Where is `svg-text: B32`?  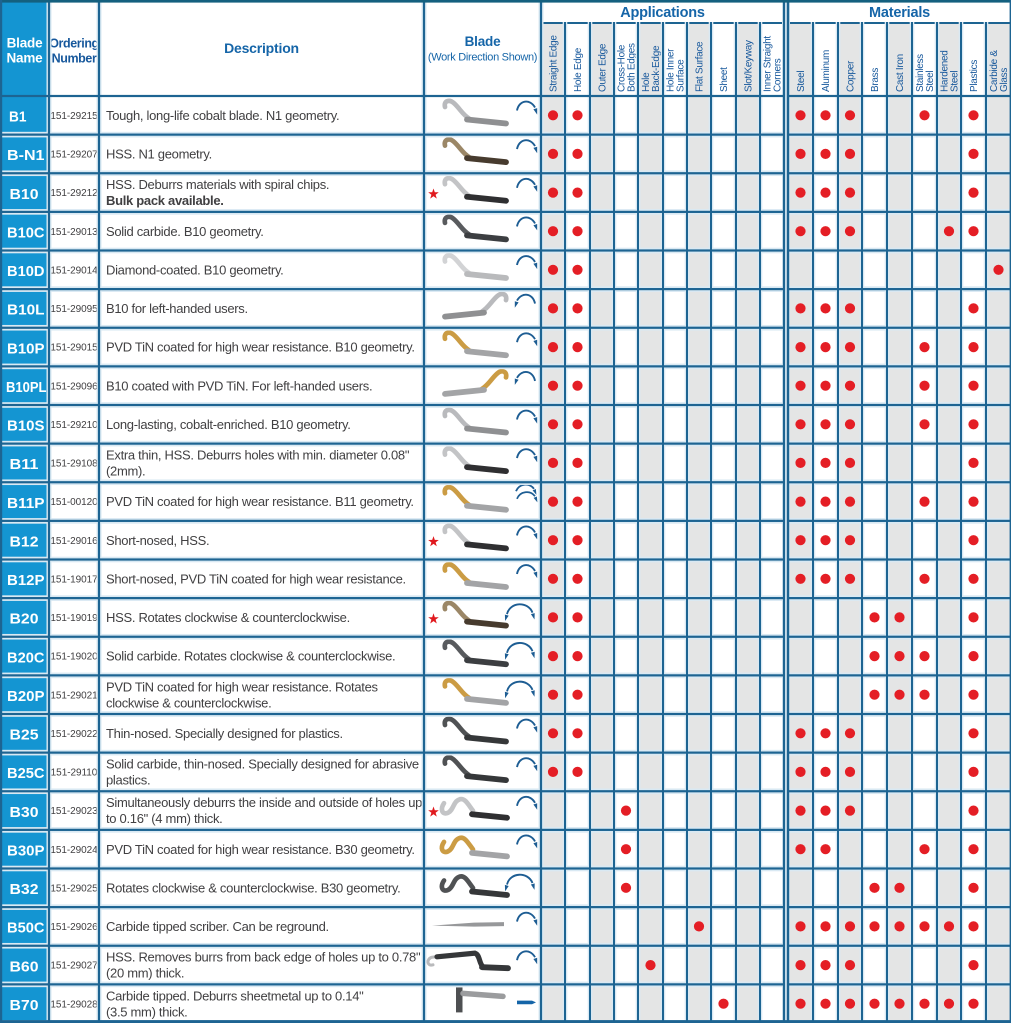 svg-text: B32 is located at coordinates (24, 889).